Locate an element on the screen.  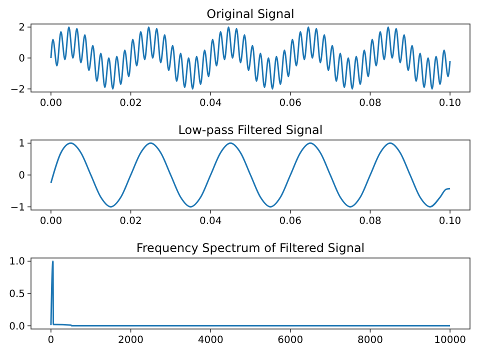
x-tick-label: 0 is located at coordinates (51, 340).